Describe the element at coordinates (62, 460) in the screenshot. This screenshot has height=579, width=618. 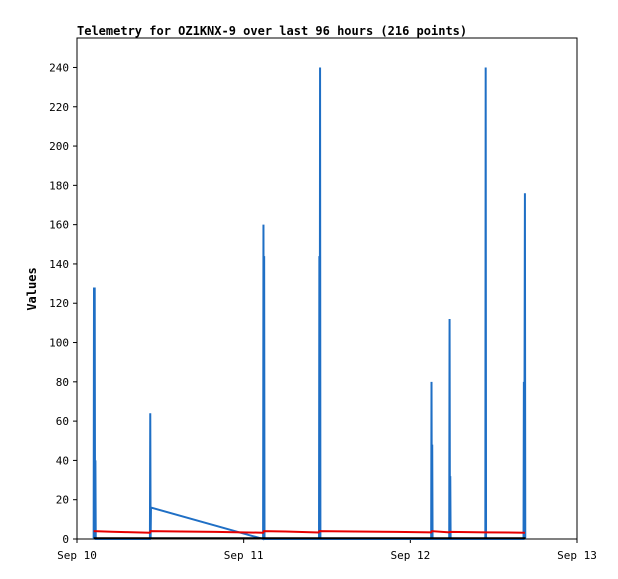
I see `y-tick-label: 40` at that location.